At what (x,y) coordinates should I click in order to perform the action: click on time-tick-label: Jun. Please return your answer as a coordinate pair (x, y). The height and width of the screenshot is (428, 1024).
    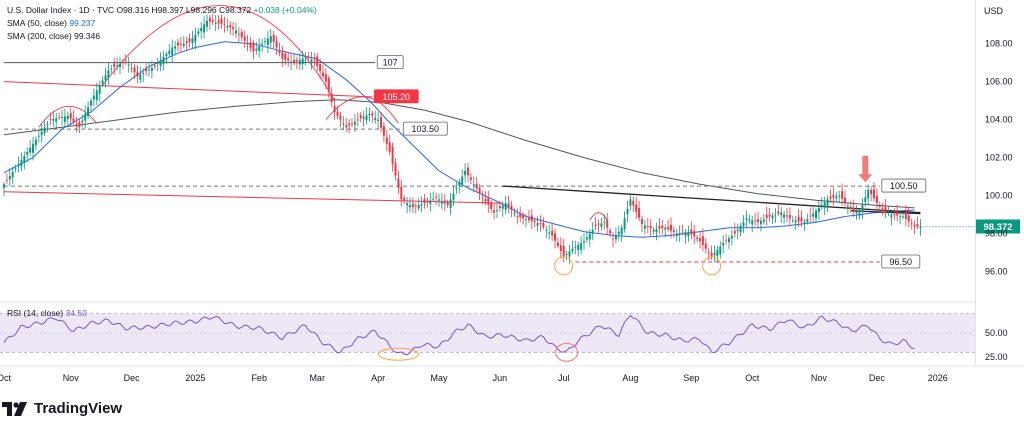
    Looking at the image, I should click on (500, 378).